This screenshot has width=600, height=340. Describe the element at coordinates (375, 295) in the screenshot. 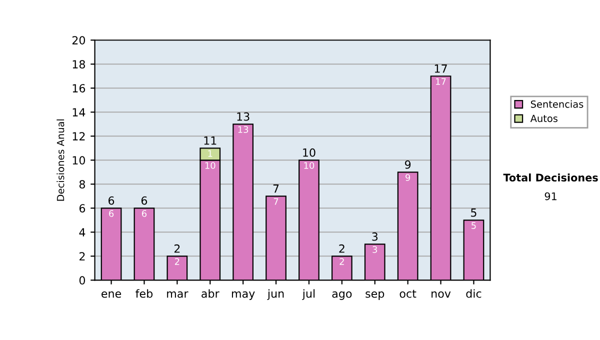

I see `x-tick-label: sep` at that location.